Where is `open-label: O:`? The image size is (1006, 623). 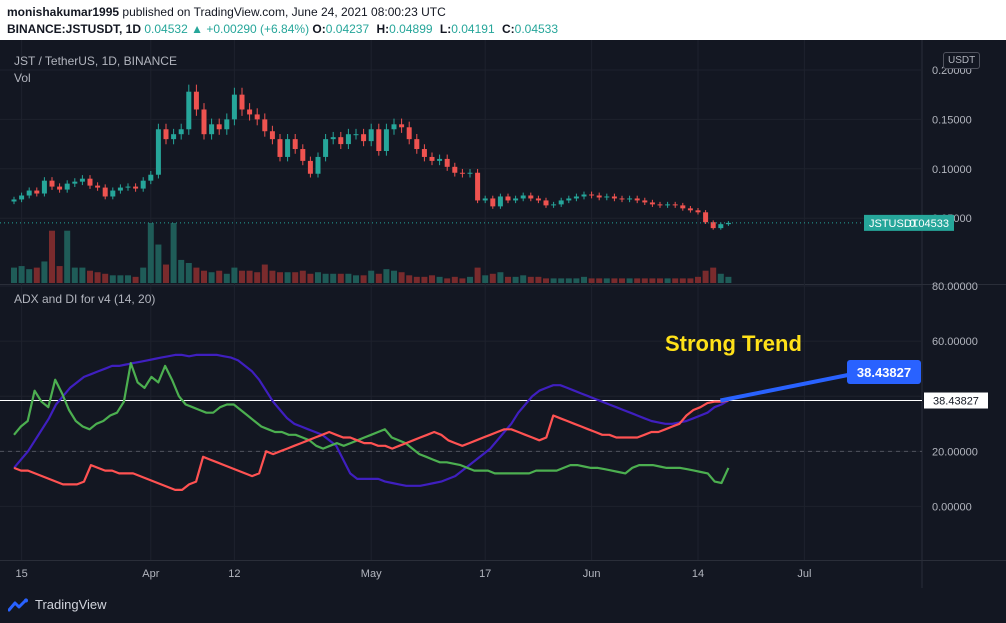 open-label: O: is located at coordinates (319, 29).